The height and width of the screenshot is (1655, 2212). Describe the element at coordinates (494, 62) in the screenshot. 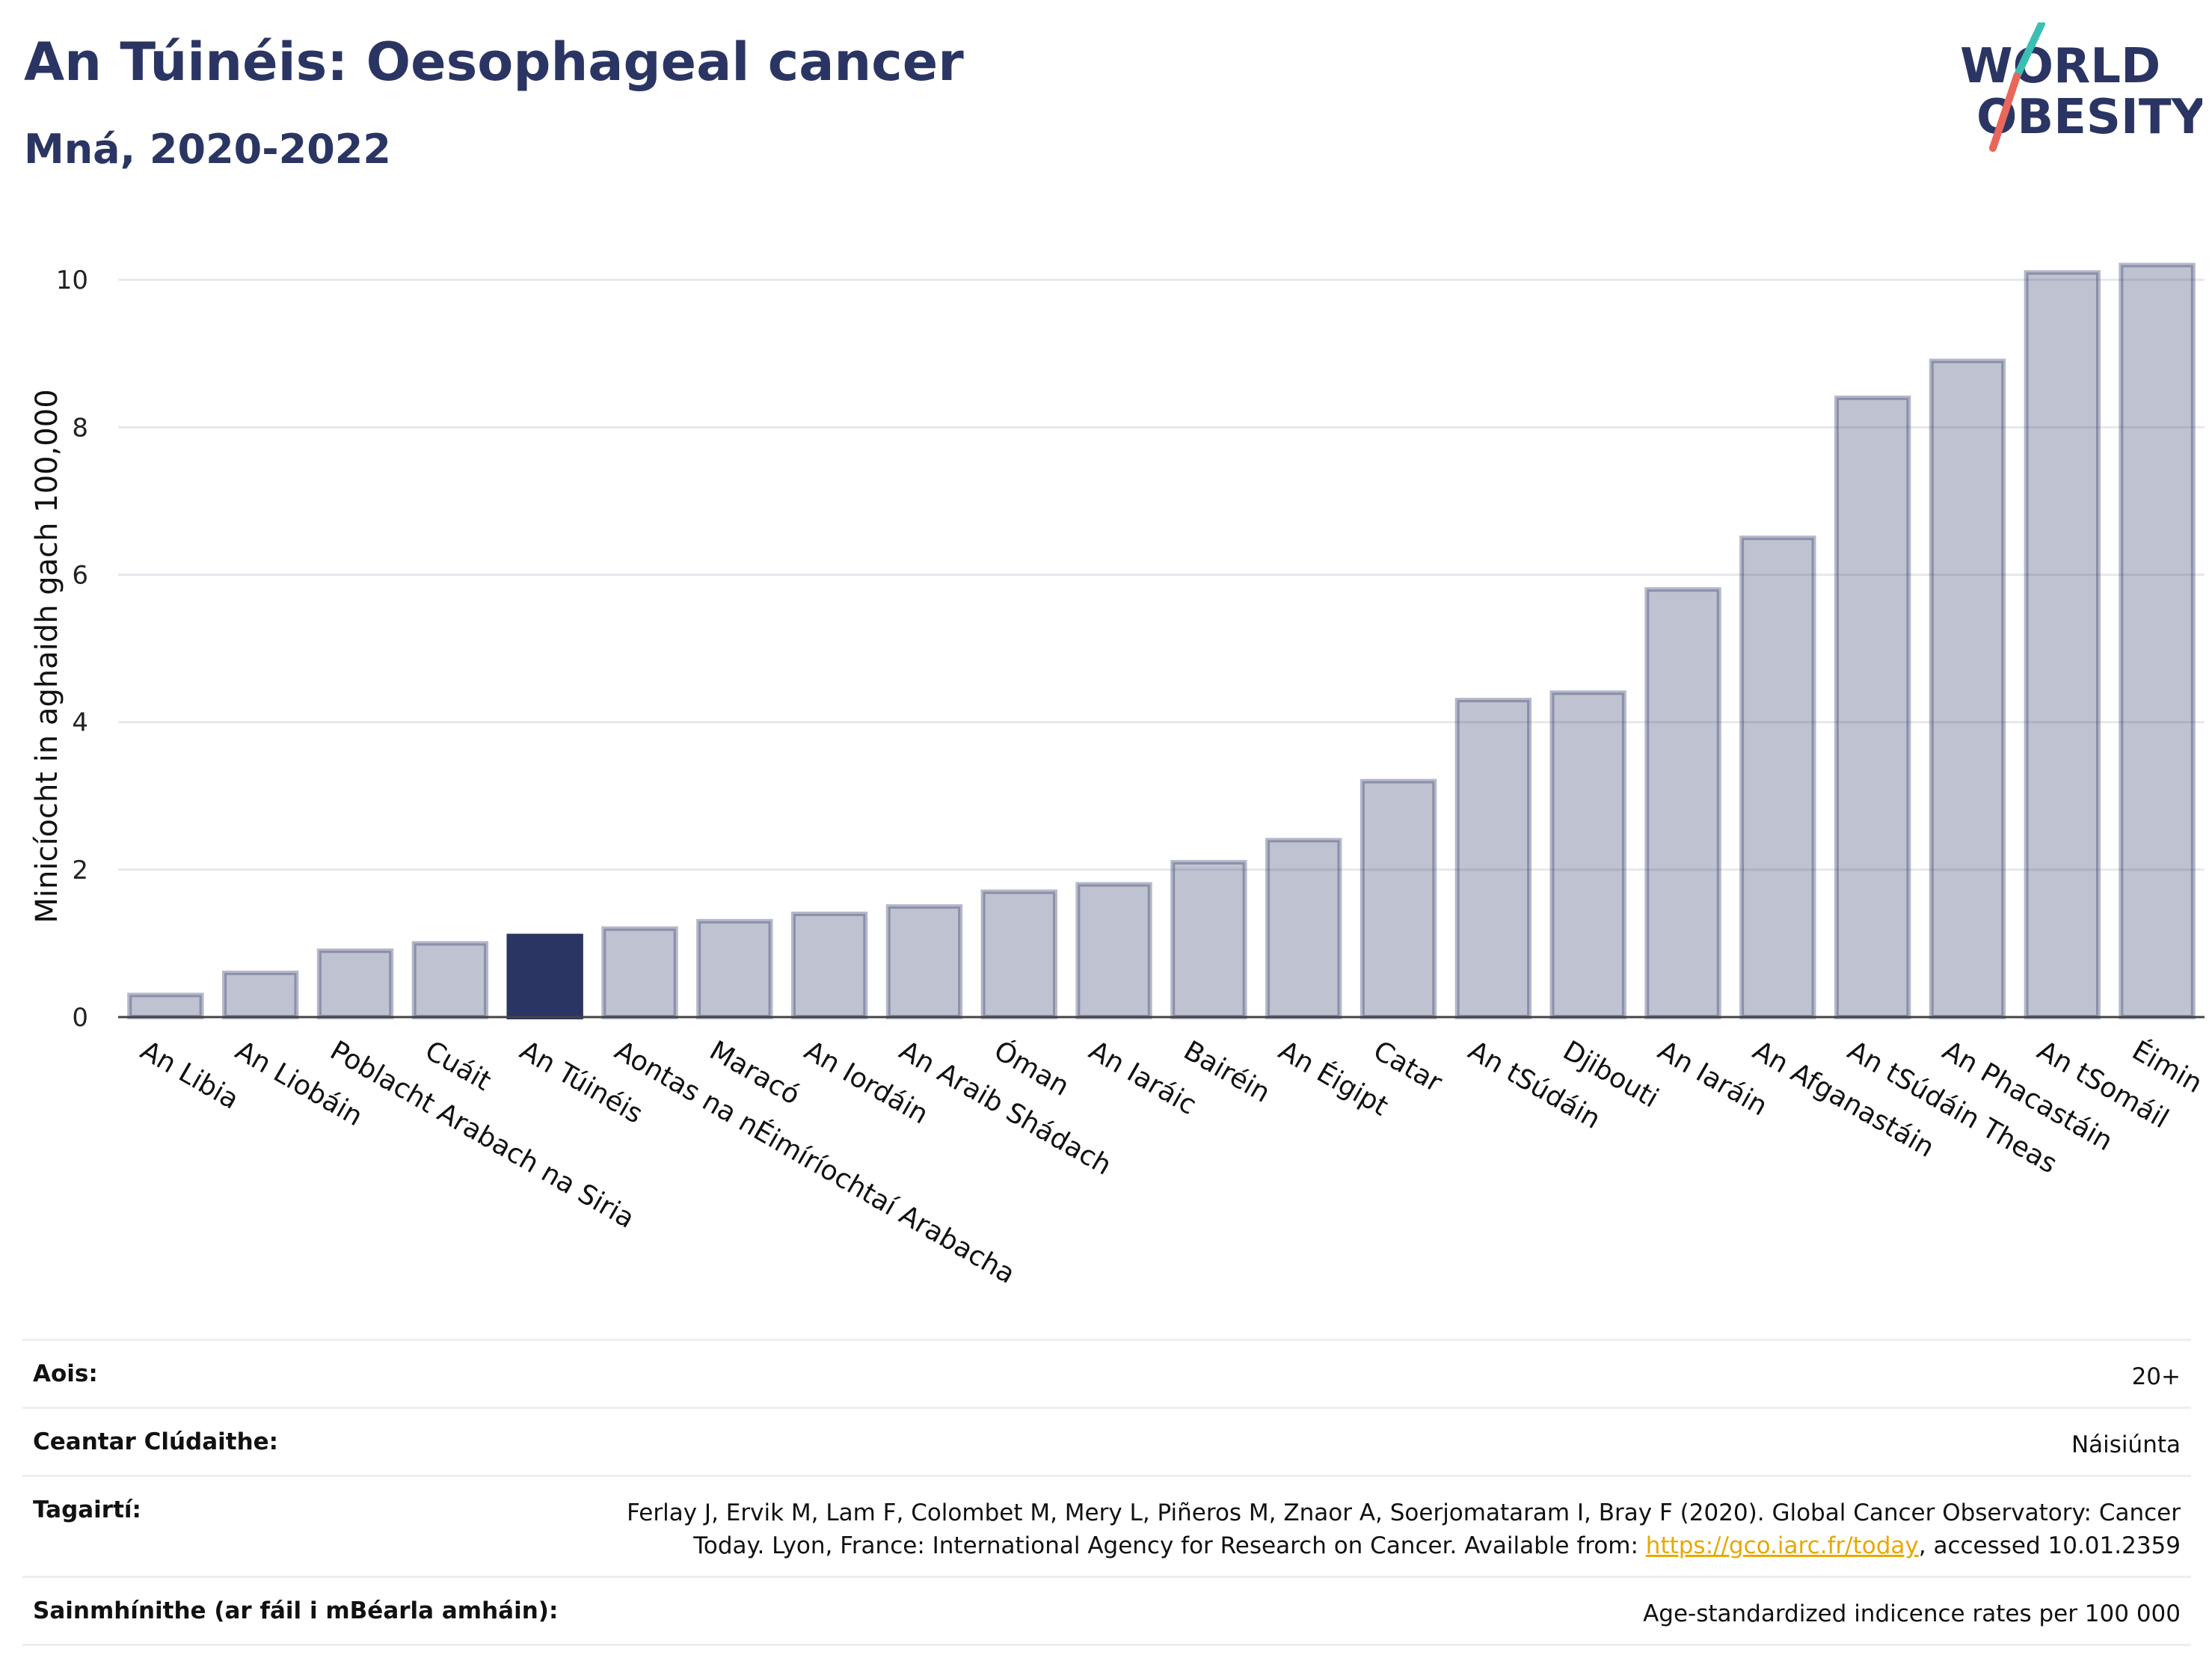

I see `chart-title: An Túinéis: Oesophageal cancer` at that location.